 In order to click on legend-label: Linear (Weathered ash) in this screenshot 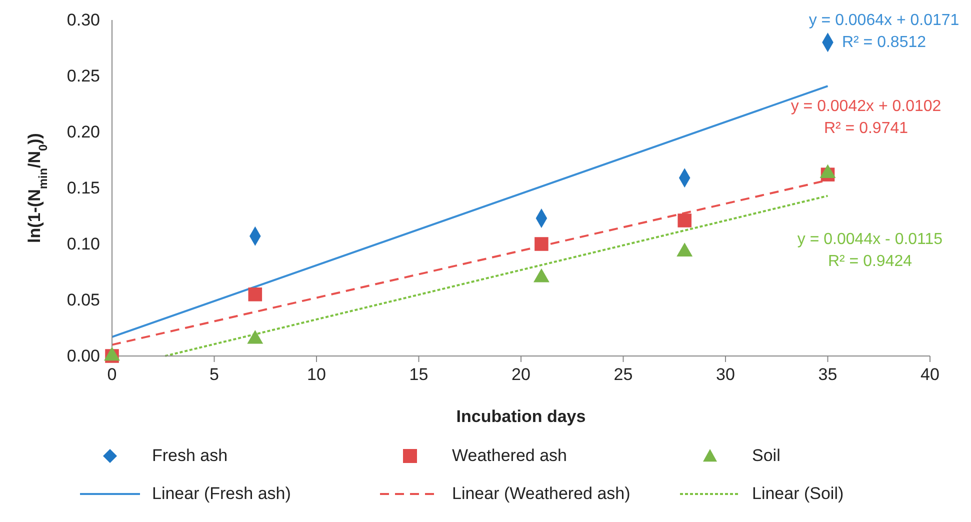, I will do `click(541, 494)`.